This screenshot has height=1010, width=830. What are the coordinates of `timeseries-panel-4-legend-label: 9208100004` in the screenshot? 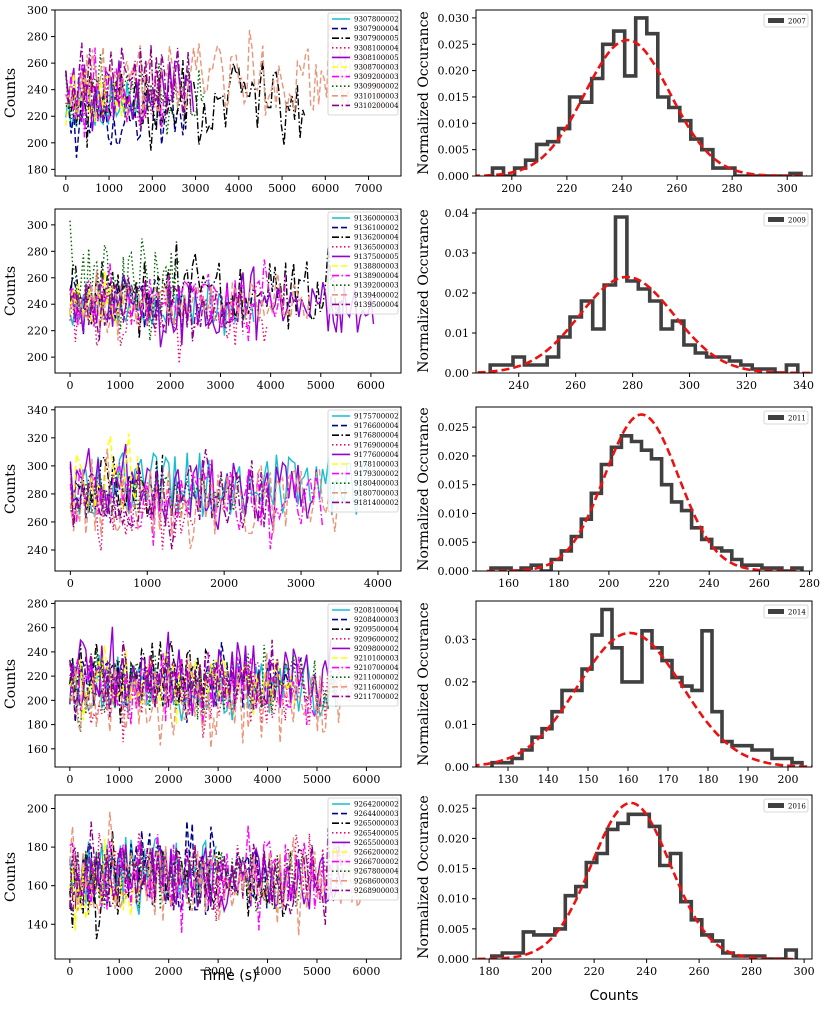 It's located at (376, 611).